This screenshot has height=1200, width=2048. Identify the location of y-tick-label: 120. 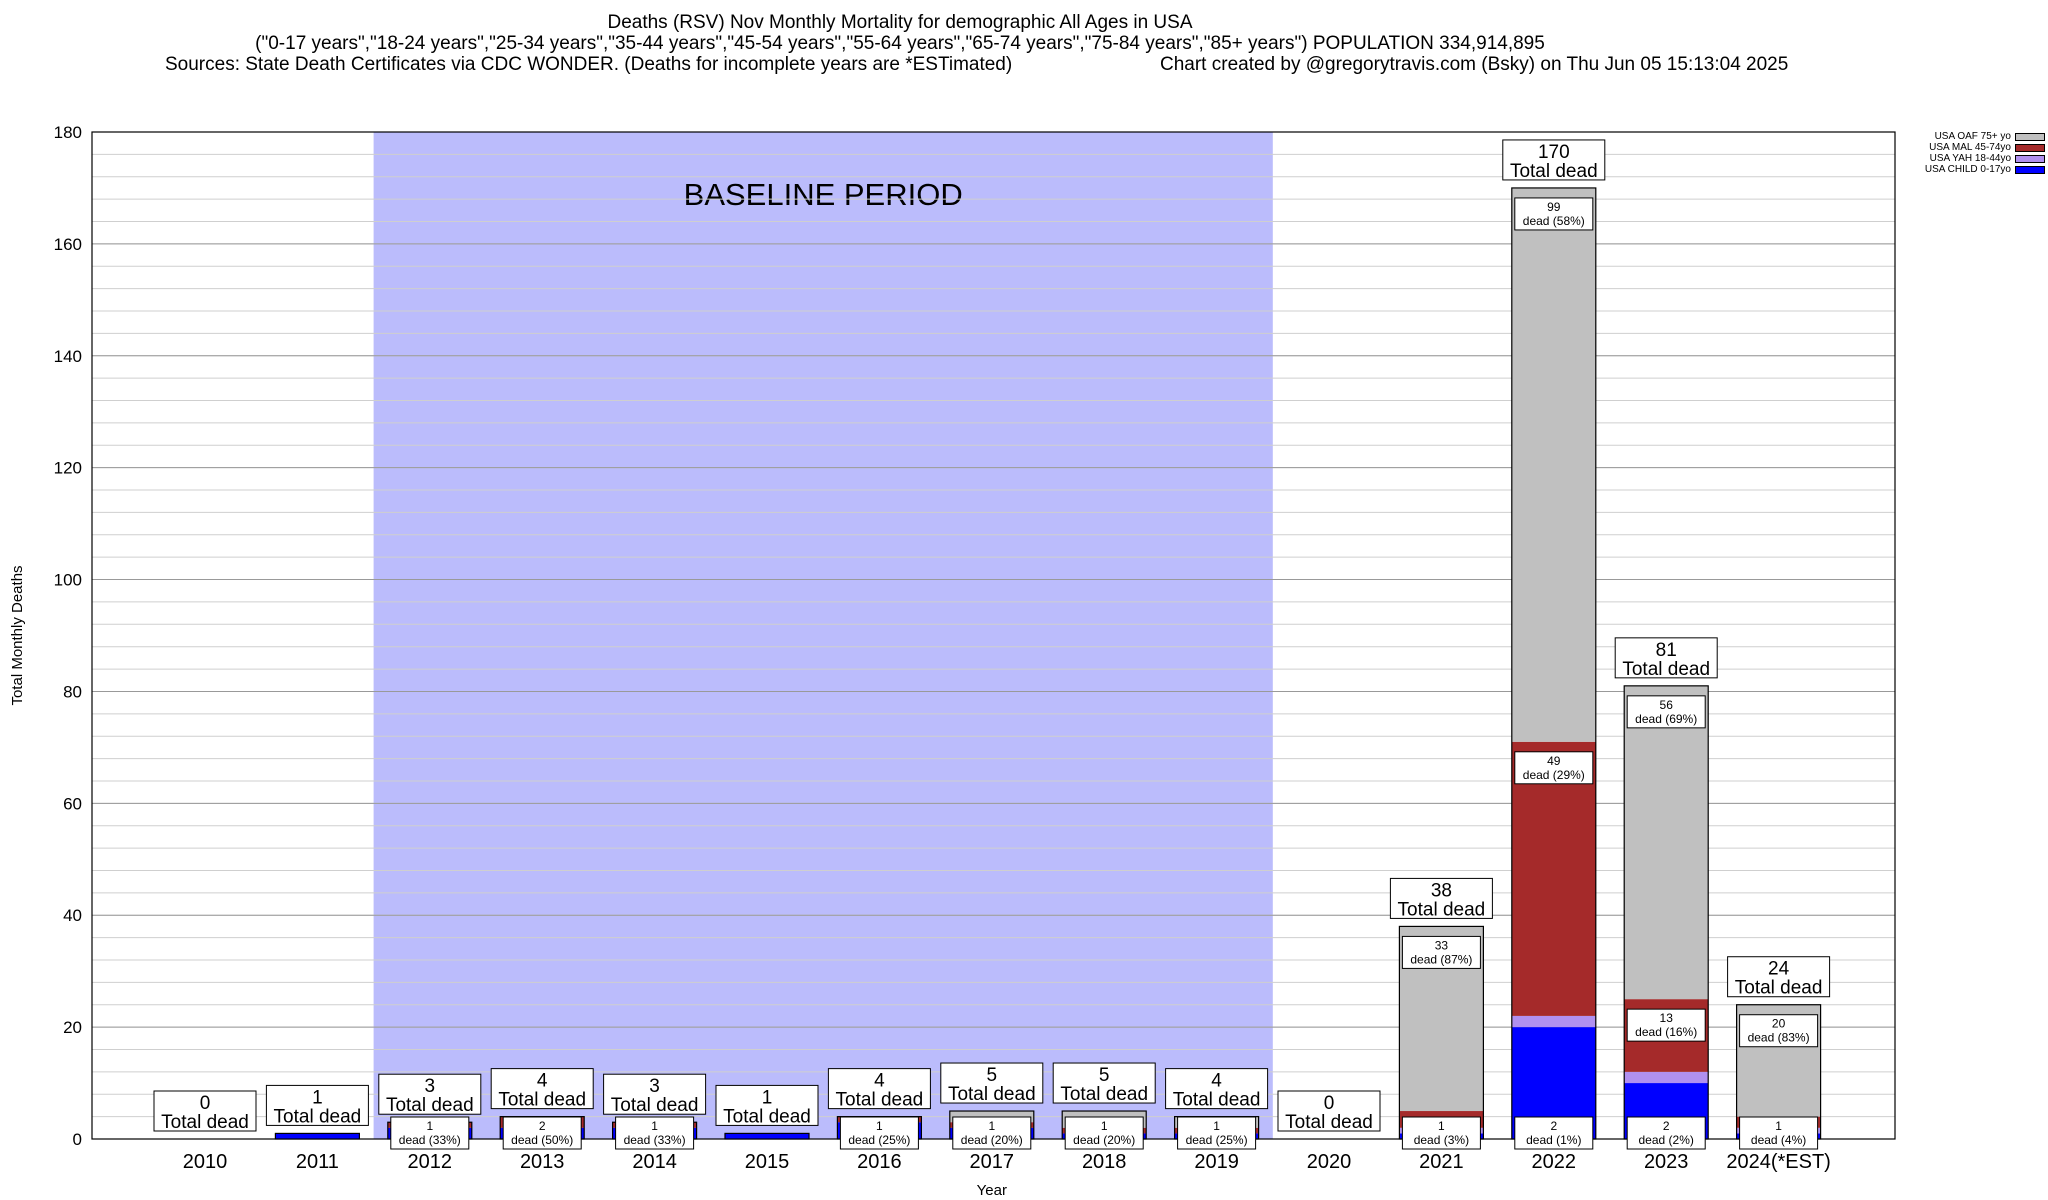
(68, 468).